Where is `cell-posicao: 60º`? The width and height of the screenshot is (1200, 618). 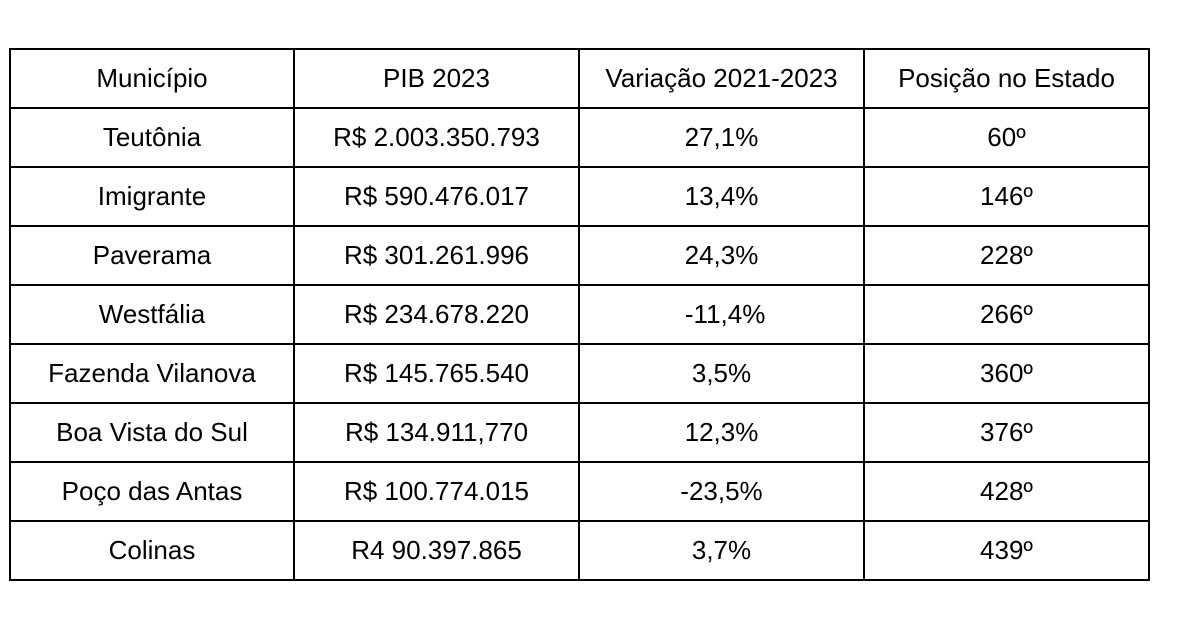
cell-posicao: 60º is located at coordinates (1006, 137).